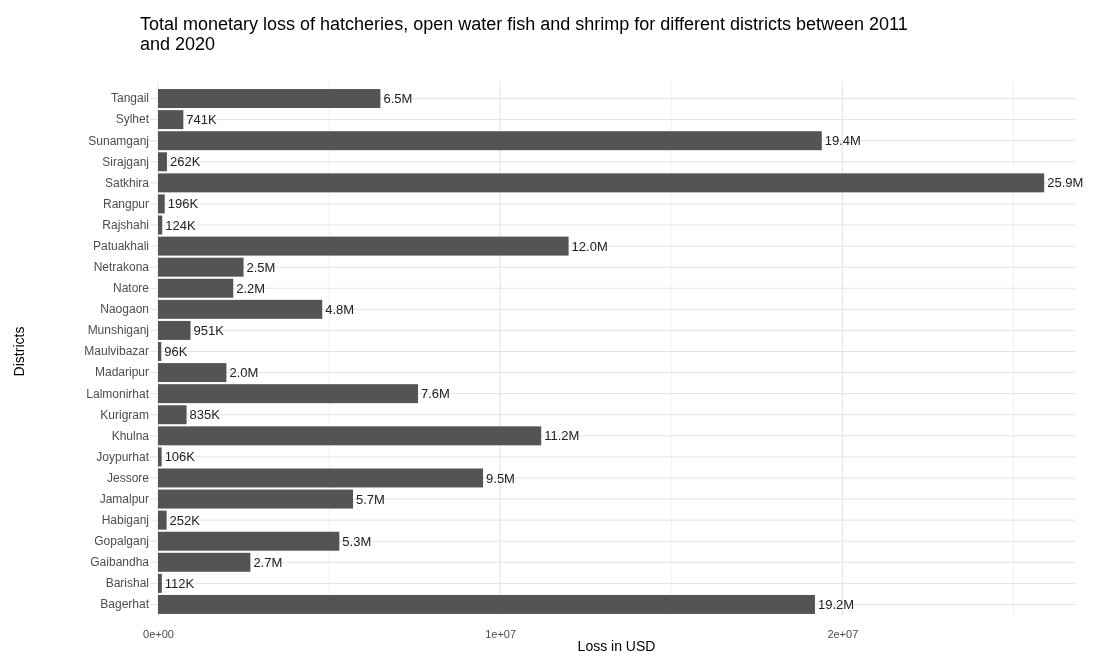 The height and width of the screenshot is (659, 1093). I want to click on data-label: 112K, so click(179, 583).